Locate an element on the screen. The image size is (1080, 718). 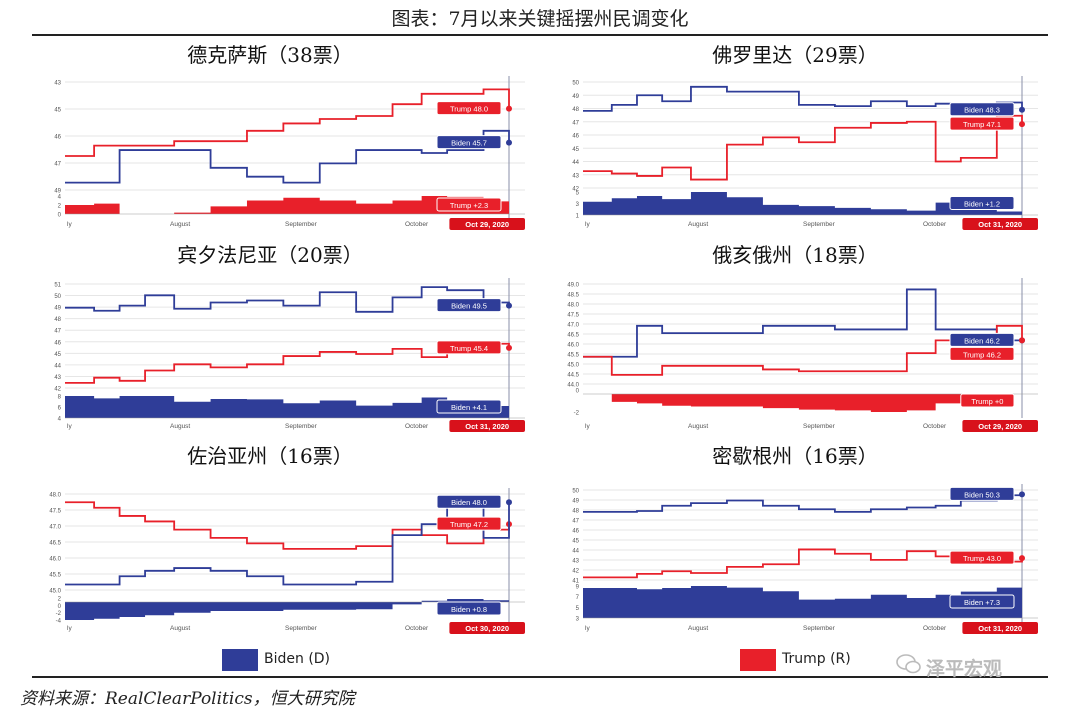
spread-value-tag: Biden +7.3 is located at coordinates (982, 602).